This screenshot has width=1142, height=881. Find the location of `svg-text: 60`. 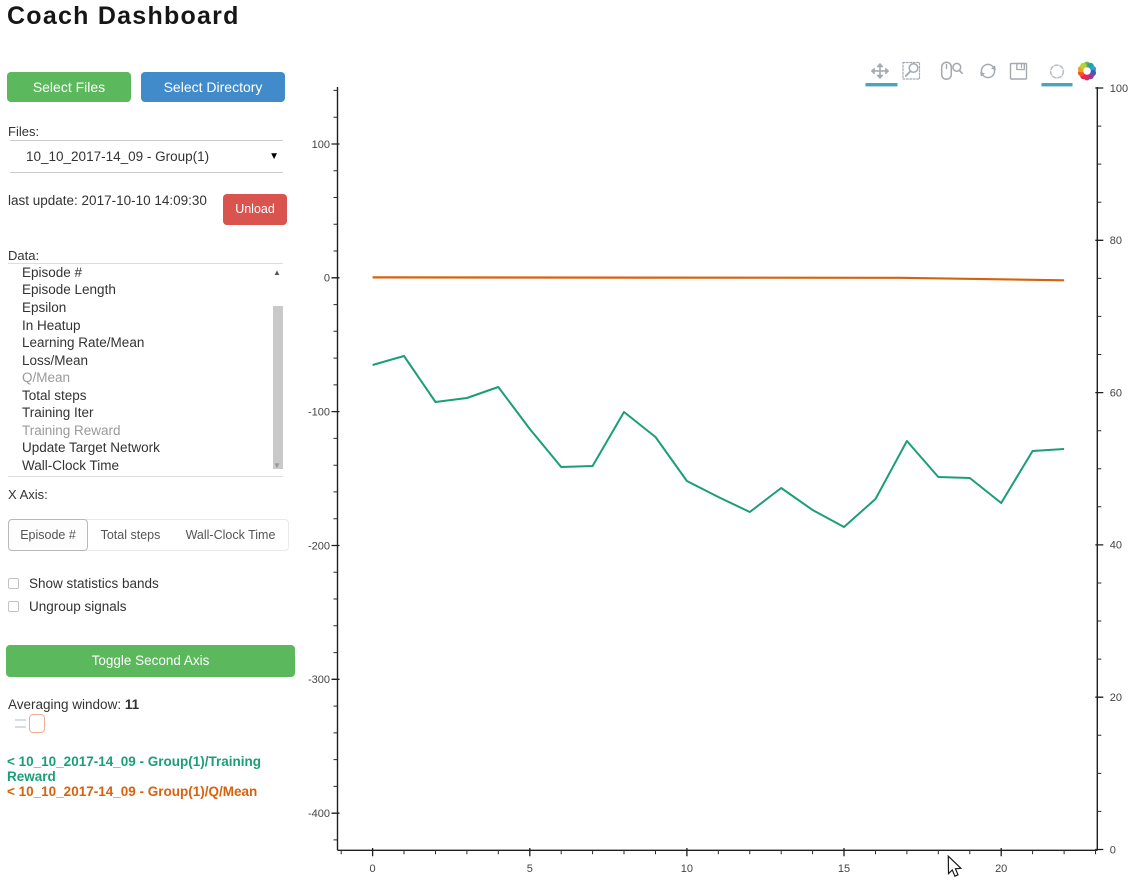

svg-text: 60 is located at coordinates (1116, 393).